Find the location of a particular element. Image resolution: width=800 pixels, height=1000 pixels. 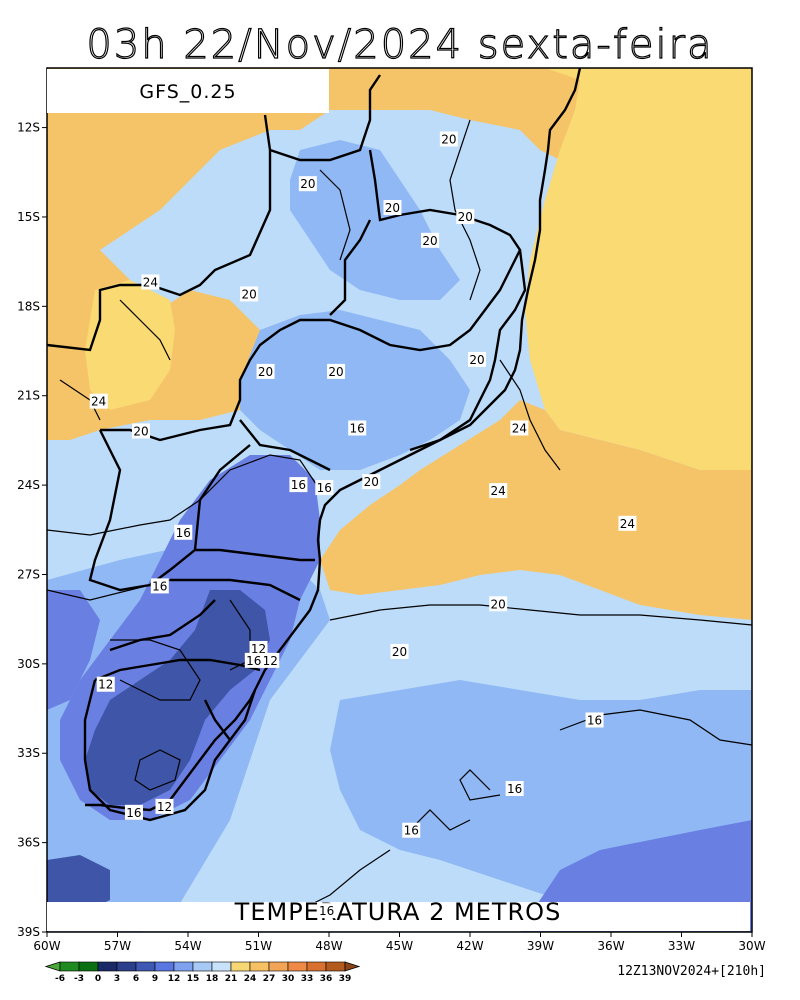

lon-tick-label: 42W is located at coordinates (469, 946).